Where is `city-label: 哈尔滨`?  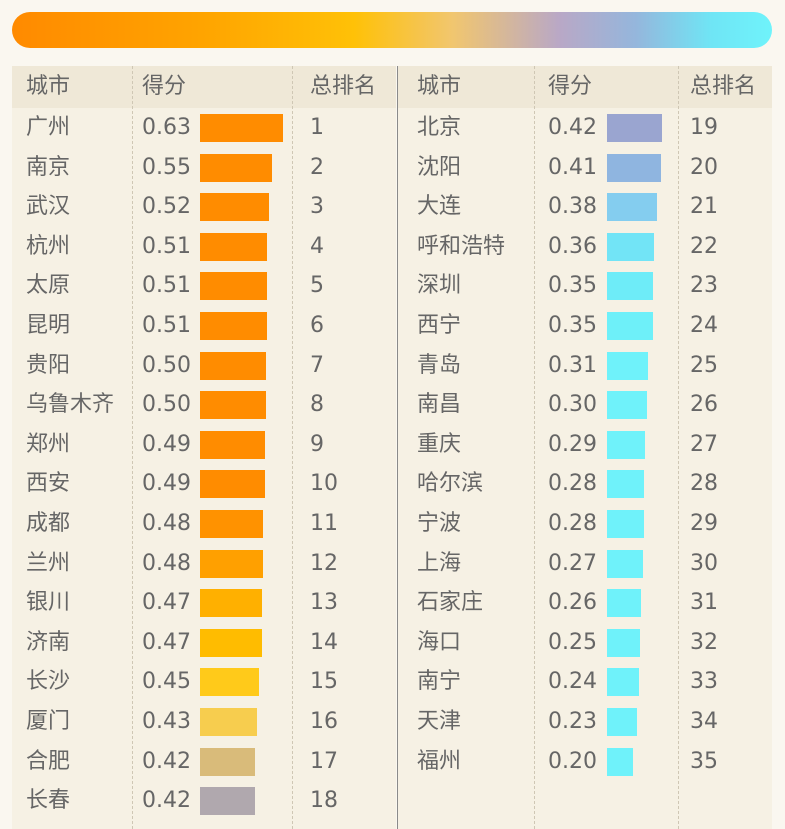 city-label: 哈尔滨 is located at coordinates (450, 484).